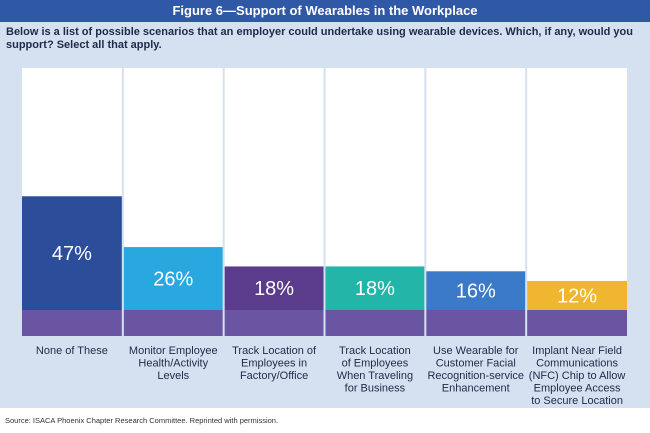 This screenshot has height=433, width=650. I want to click on category-label: None of These, so click(72, 351).